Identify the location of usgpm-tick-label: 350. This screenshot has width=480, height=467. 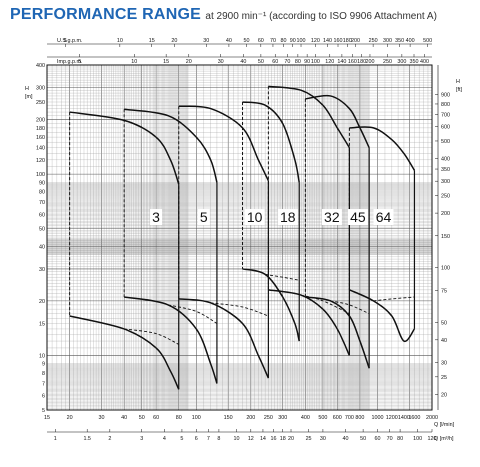
(399, 41).